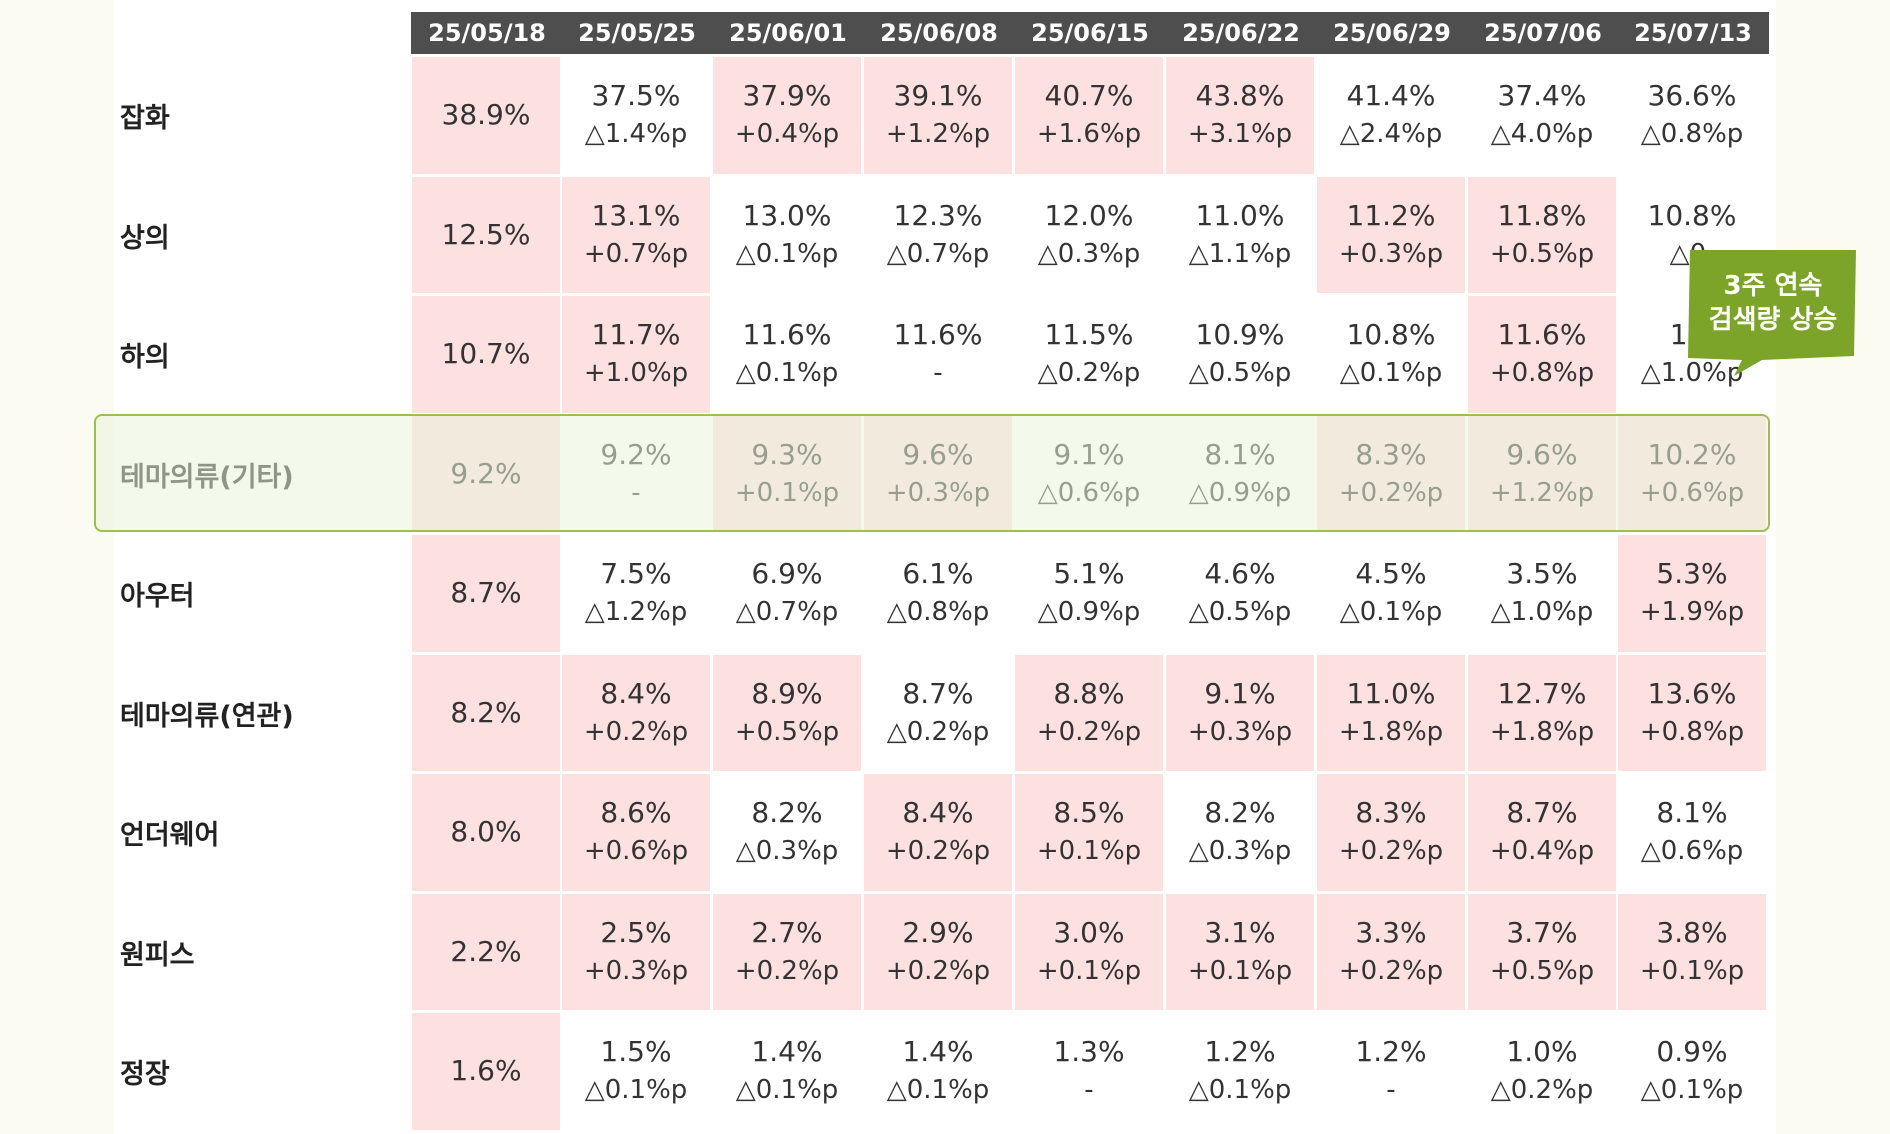 This screenshot has width=1890, height=1134. Describe the element at coordinates (1692, 215) in the screenshot. I see `cell-value: 10.8%` at that location.